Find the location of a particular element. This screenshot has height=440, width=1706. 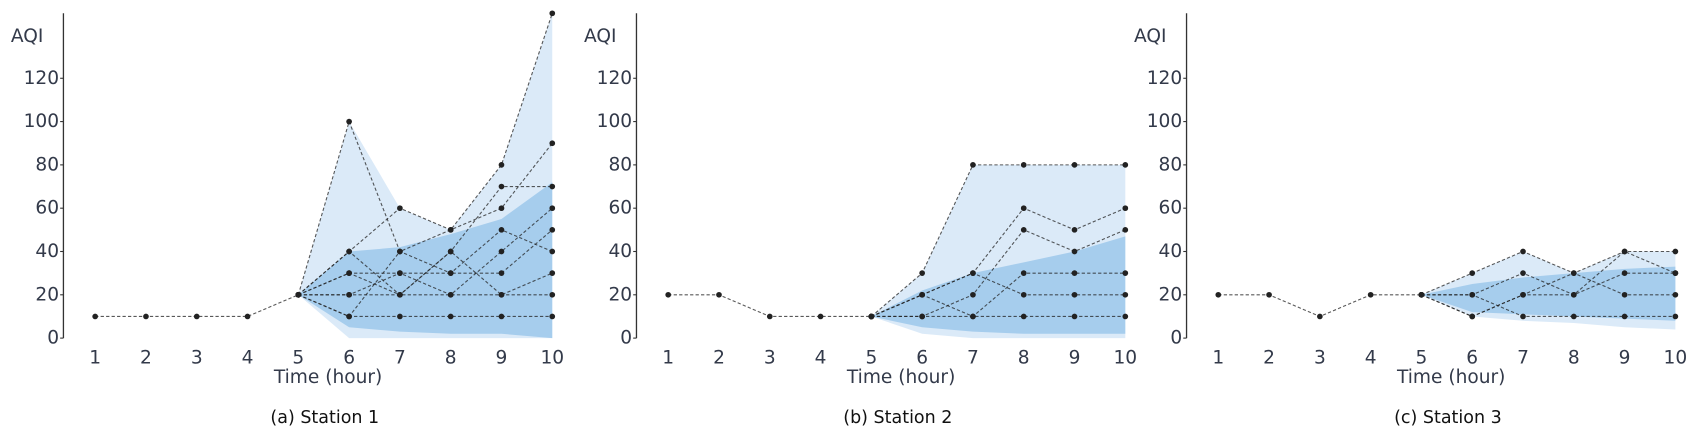

x-tick-label: 9 is located at coordinates (1075, 357).